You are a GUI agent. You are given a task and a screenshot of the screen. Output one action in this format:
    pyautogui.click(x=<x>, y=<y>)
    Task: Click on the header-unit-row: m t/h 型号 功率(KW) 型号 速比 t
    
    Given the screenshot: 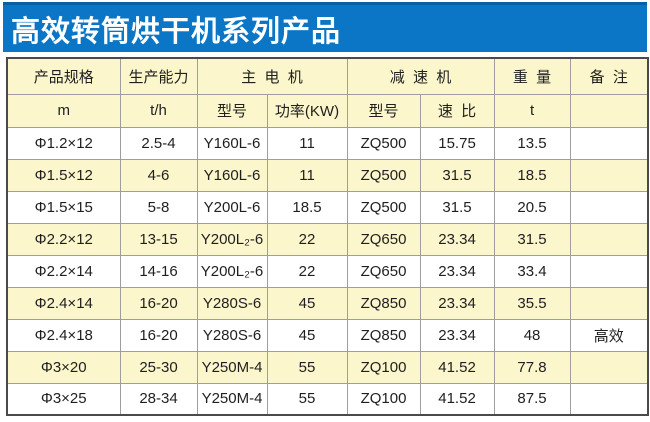 What is the action you would take?
    pyautogui.click(x=327, y=110)
    